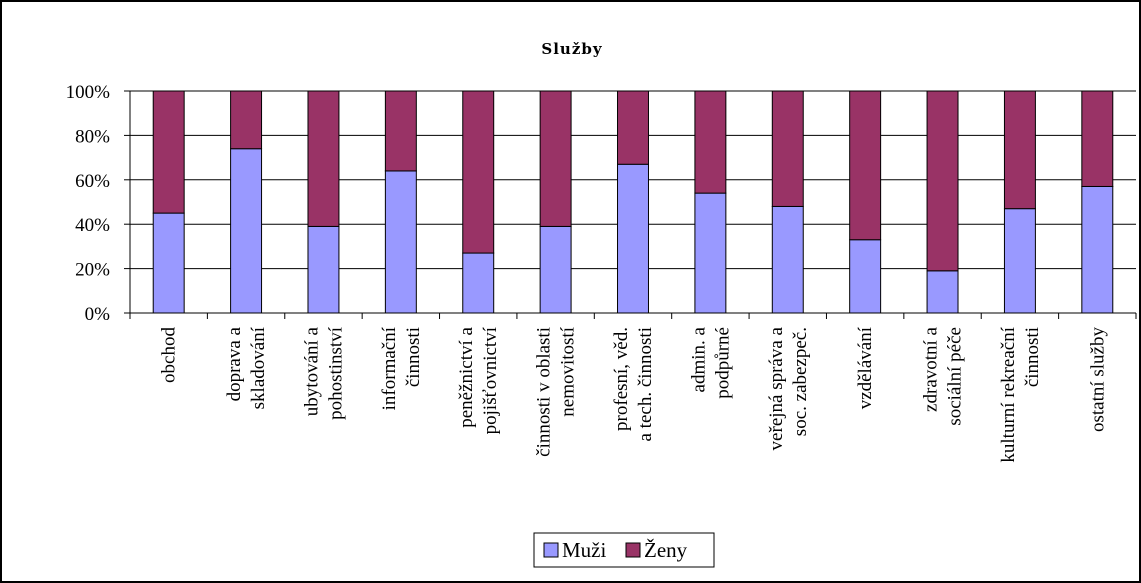  I want to click on category-label-line: veřejná správa a, so click(776, 388).